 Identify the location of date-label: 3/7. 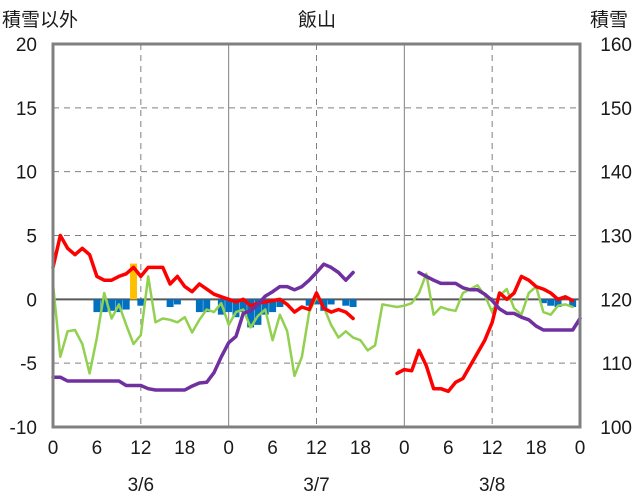
(316, 485).